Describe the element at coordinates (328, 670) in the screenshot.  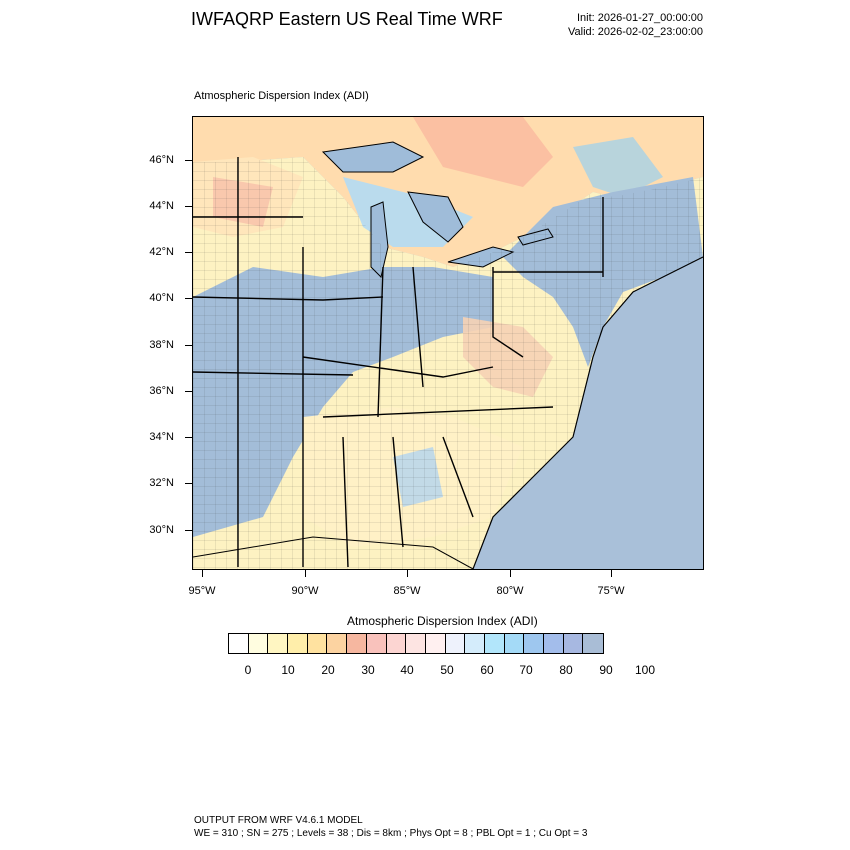
I see `colorbar-label: 20` at that location.